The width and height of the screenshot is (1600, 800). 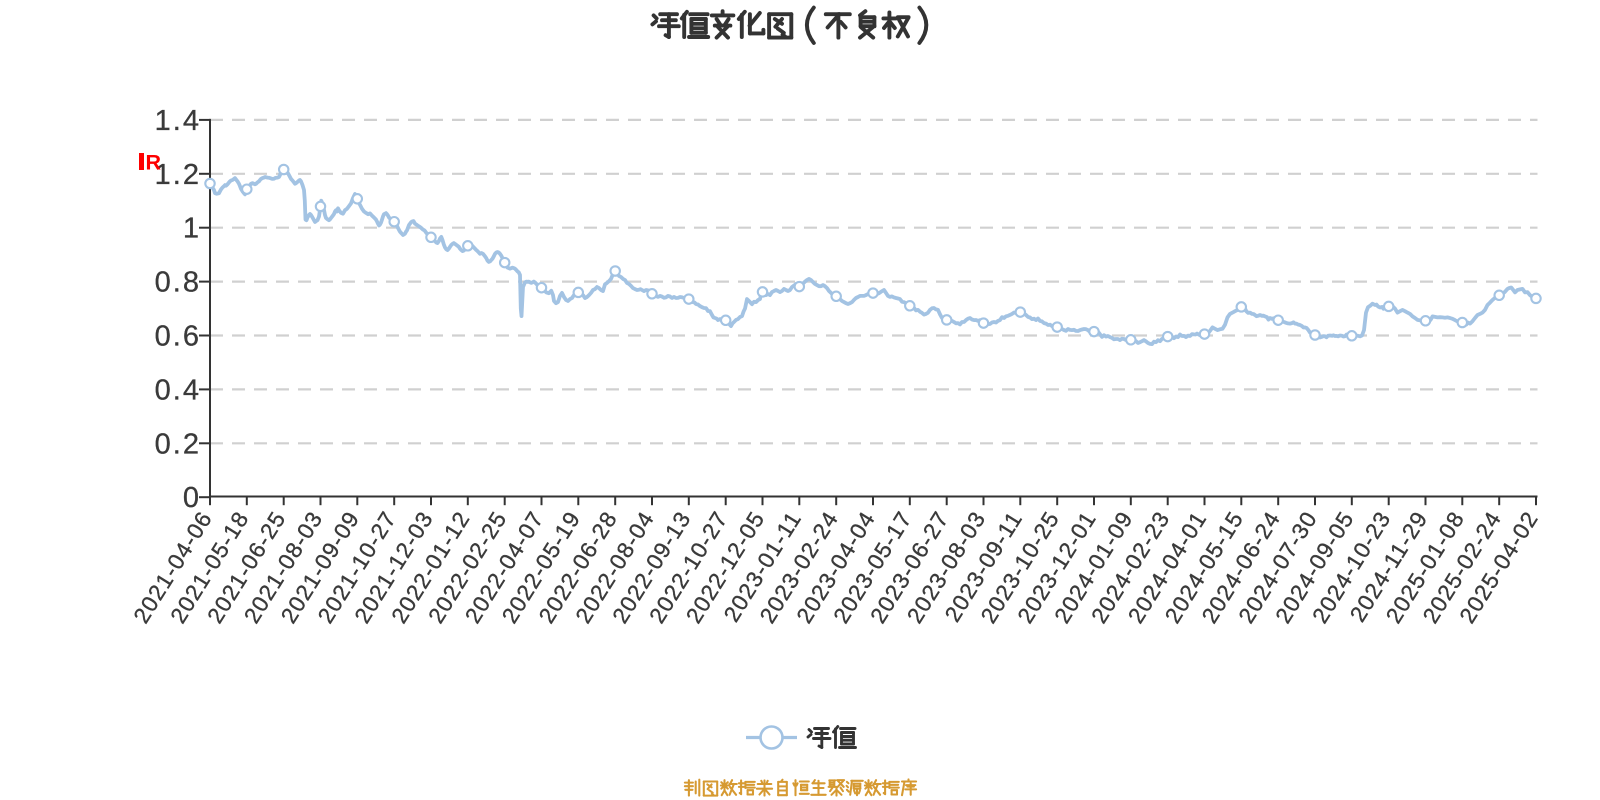 What do you see at coordinates (178, 121) in the screenshot?
I see `svg-text: 1.4` at bounding box center [178, 121].